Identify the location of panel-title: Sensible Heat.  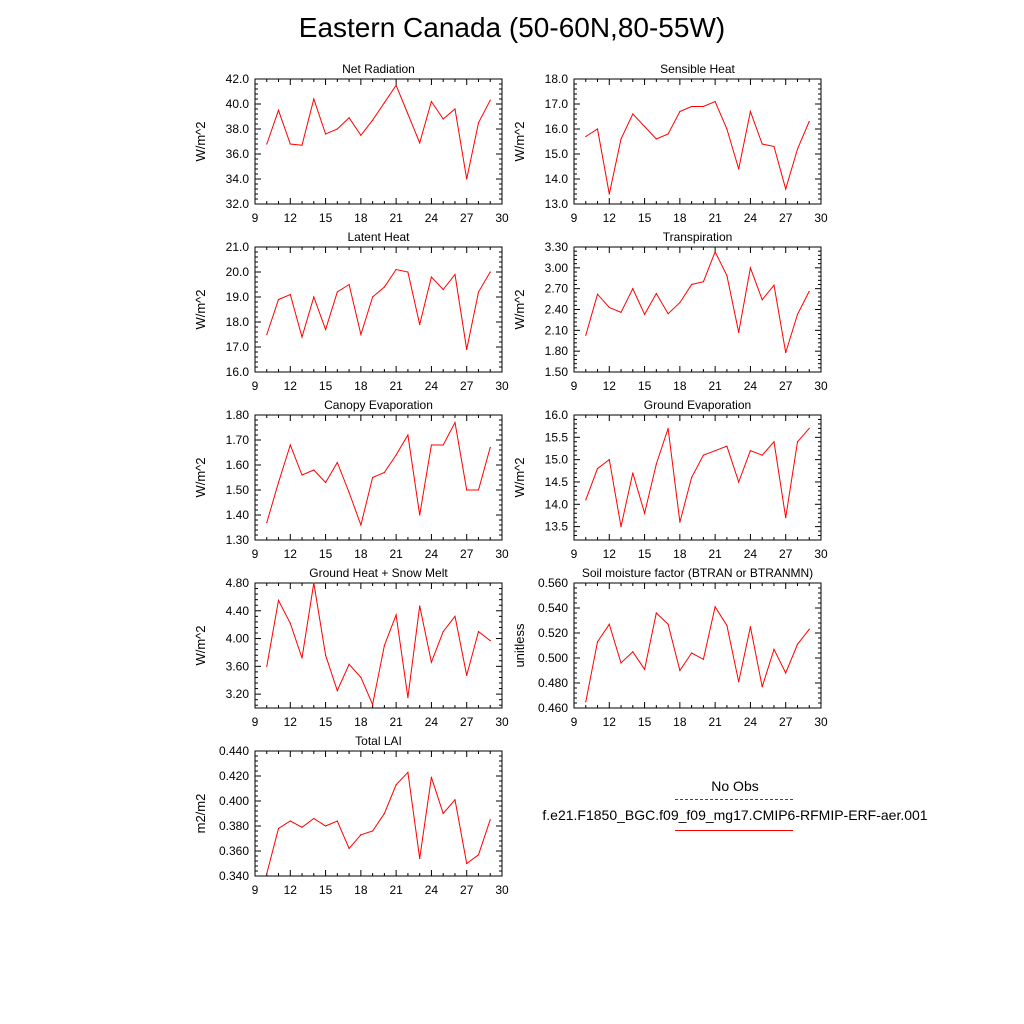
(697, 69).